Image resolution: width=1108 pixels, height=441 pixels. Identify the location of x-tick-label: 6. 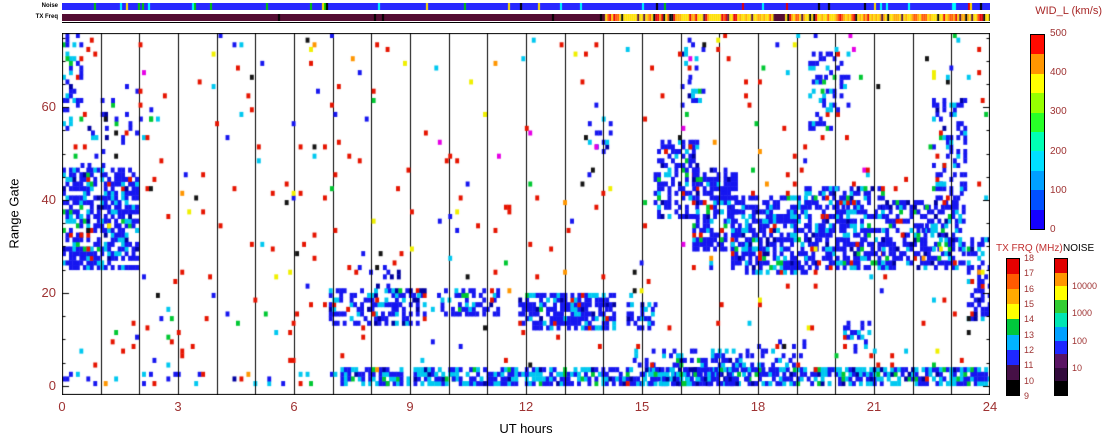
(294, 406).